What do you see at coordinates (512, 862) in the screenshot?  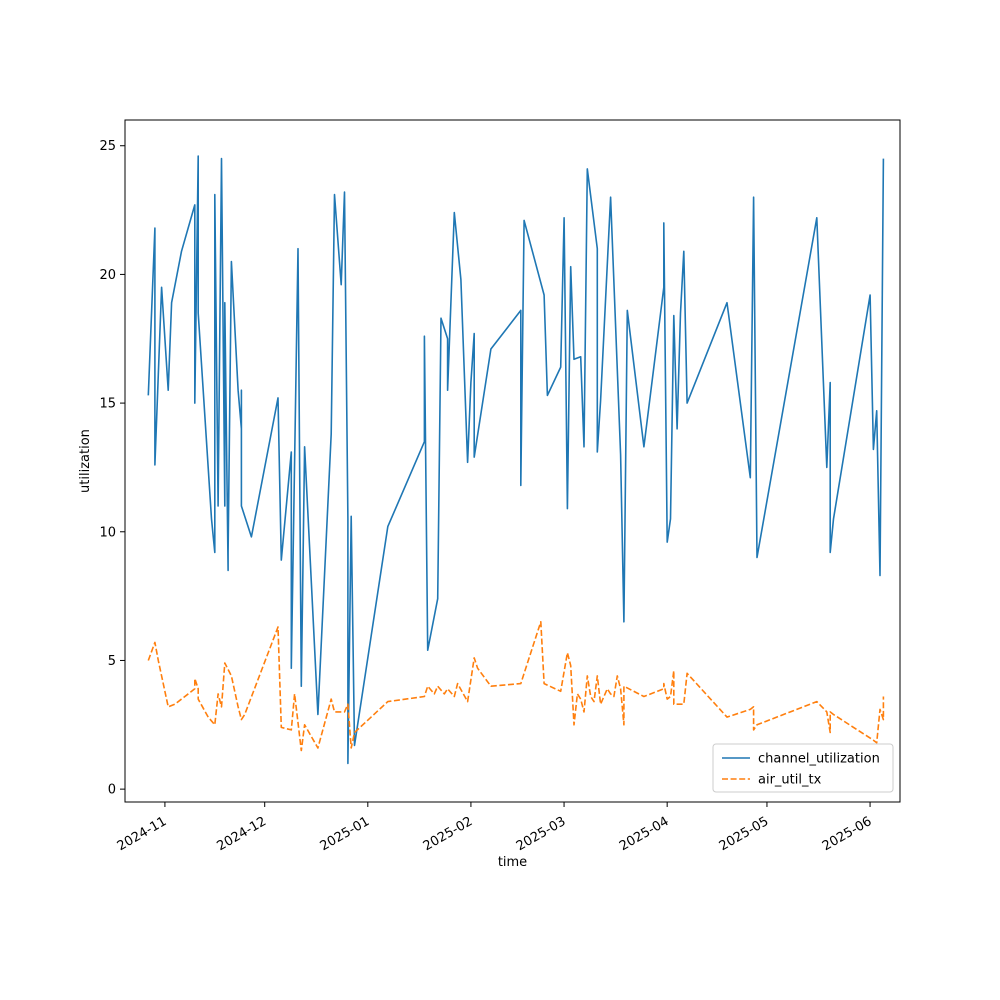 I see `x-axis-label: time` at bounding box center [512, 862].